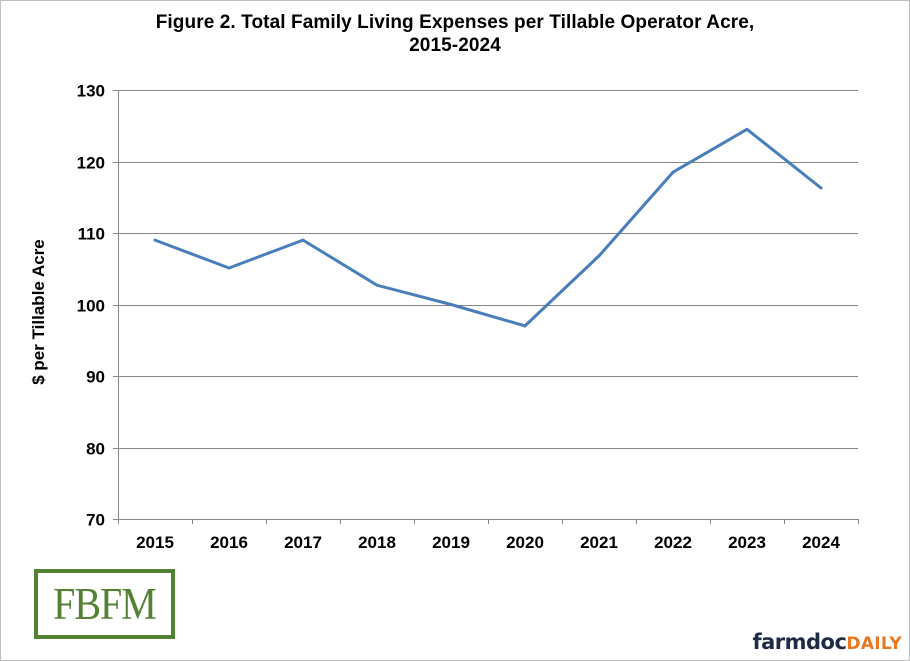 This screenshot has height=661, width=910. I want to click on x-tick-label: 2024, so click(821, 542).